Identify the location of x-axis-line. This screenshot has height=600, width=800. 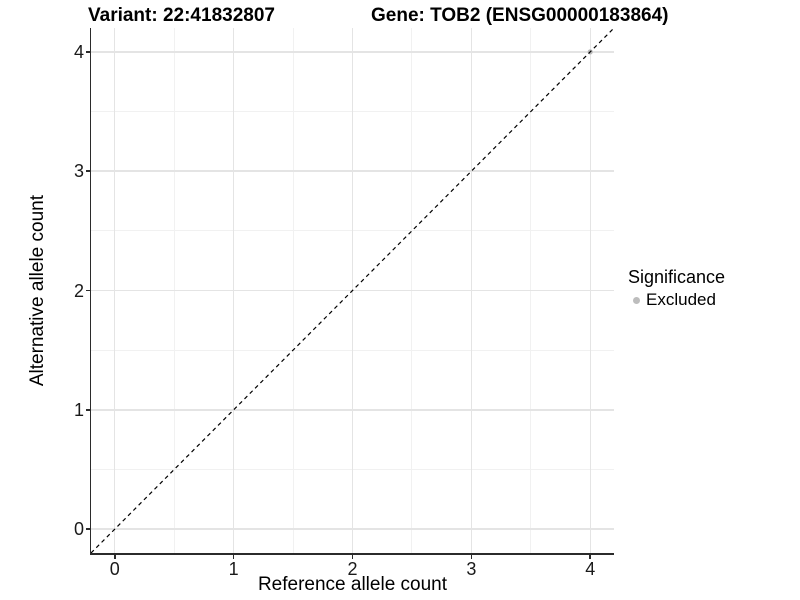
(351, 554).